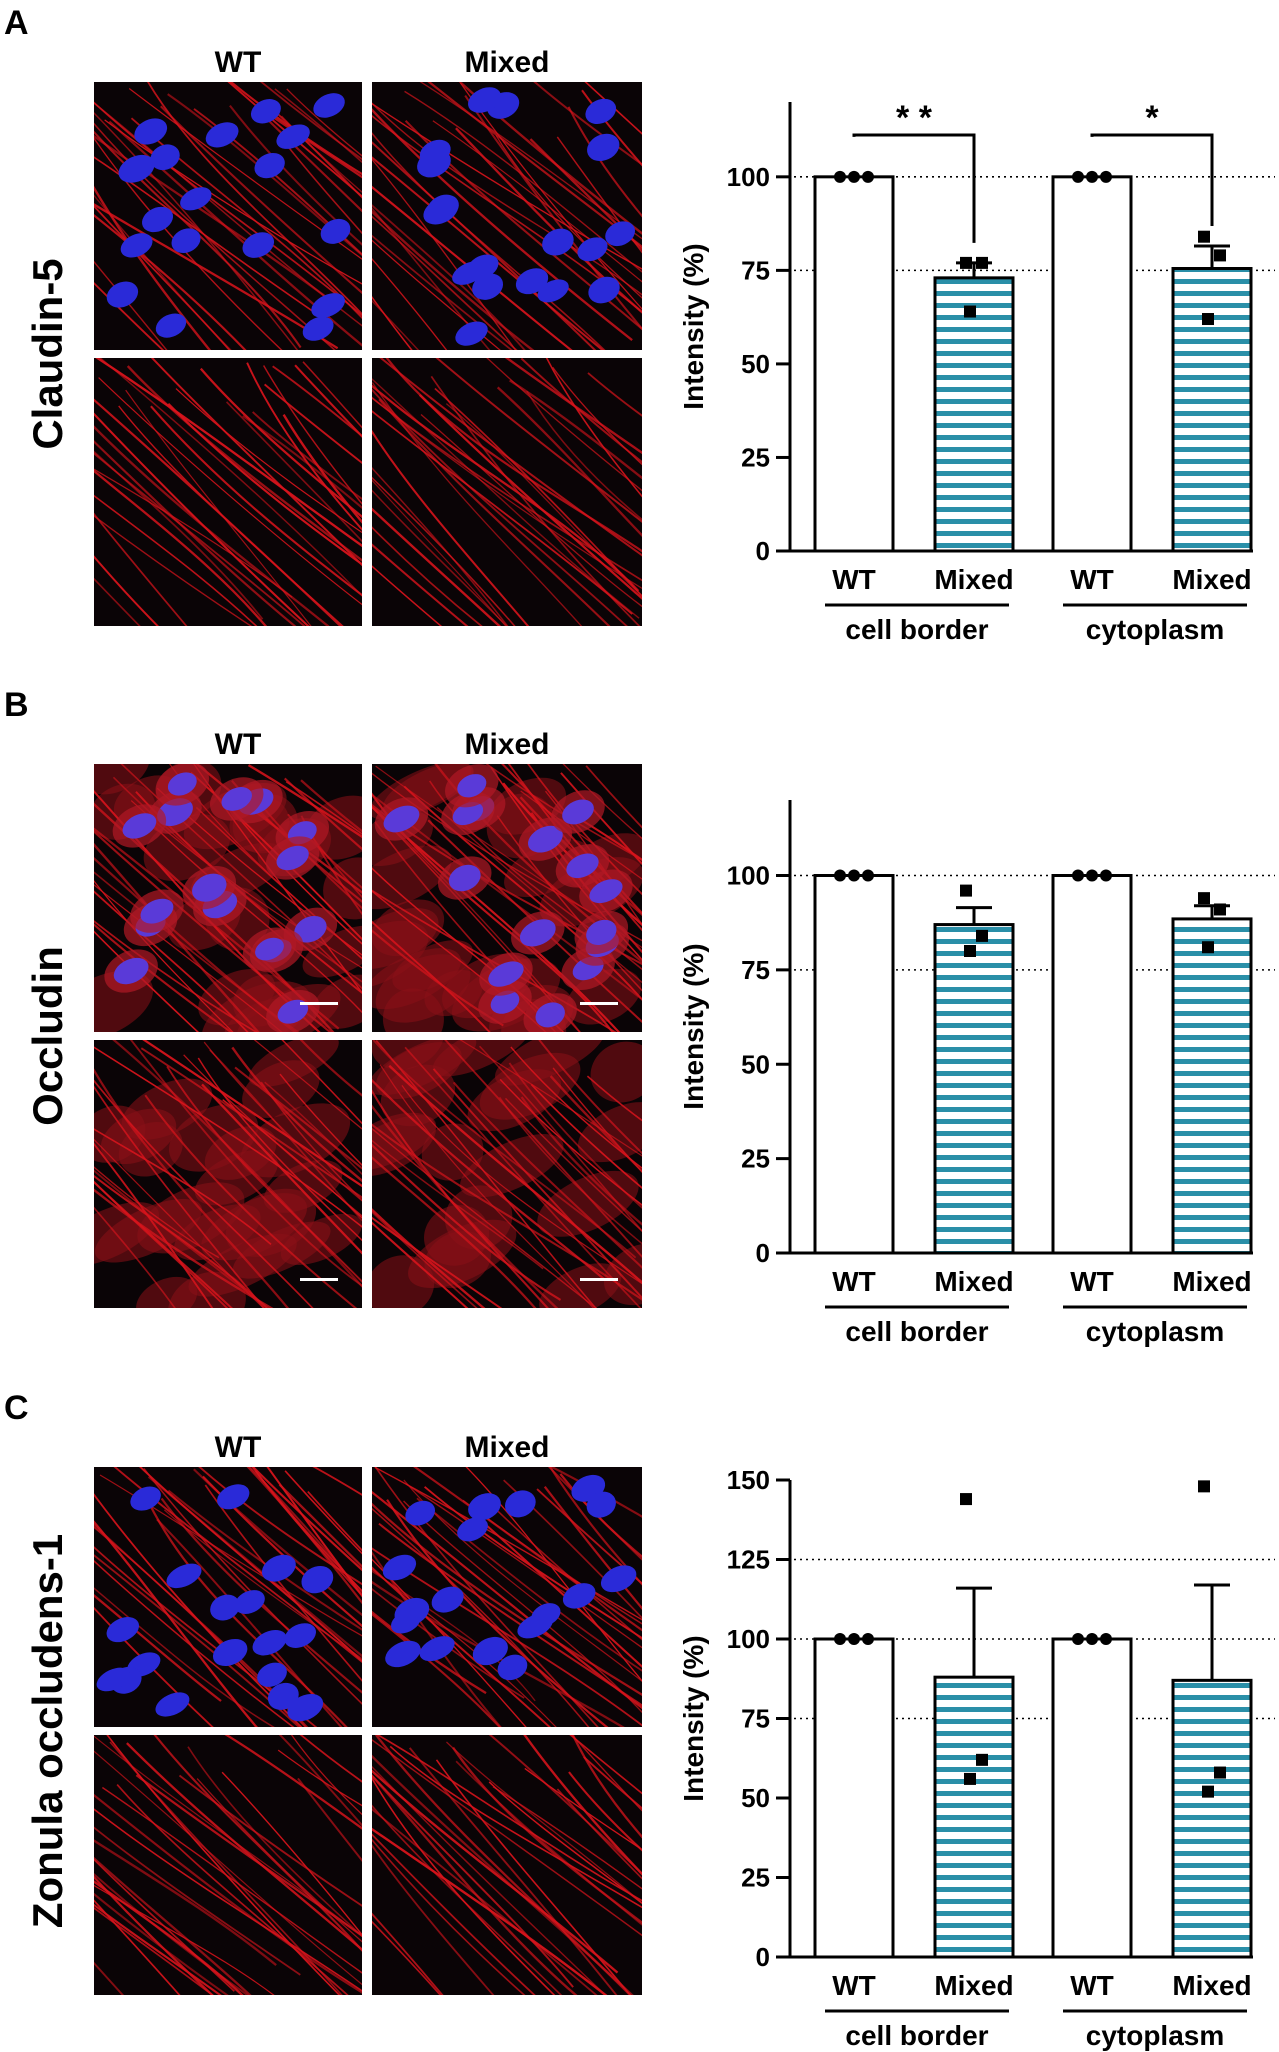  I want to click on micrograph-wt-red-1-content, so click(228, 1174).